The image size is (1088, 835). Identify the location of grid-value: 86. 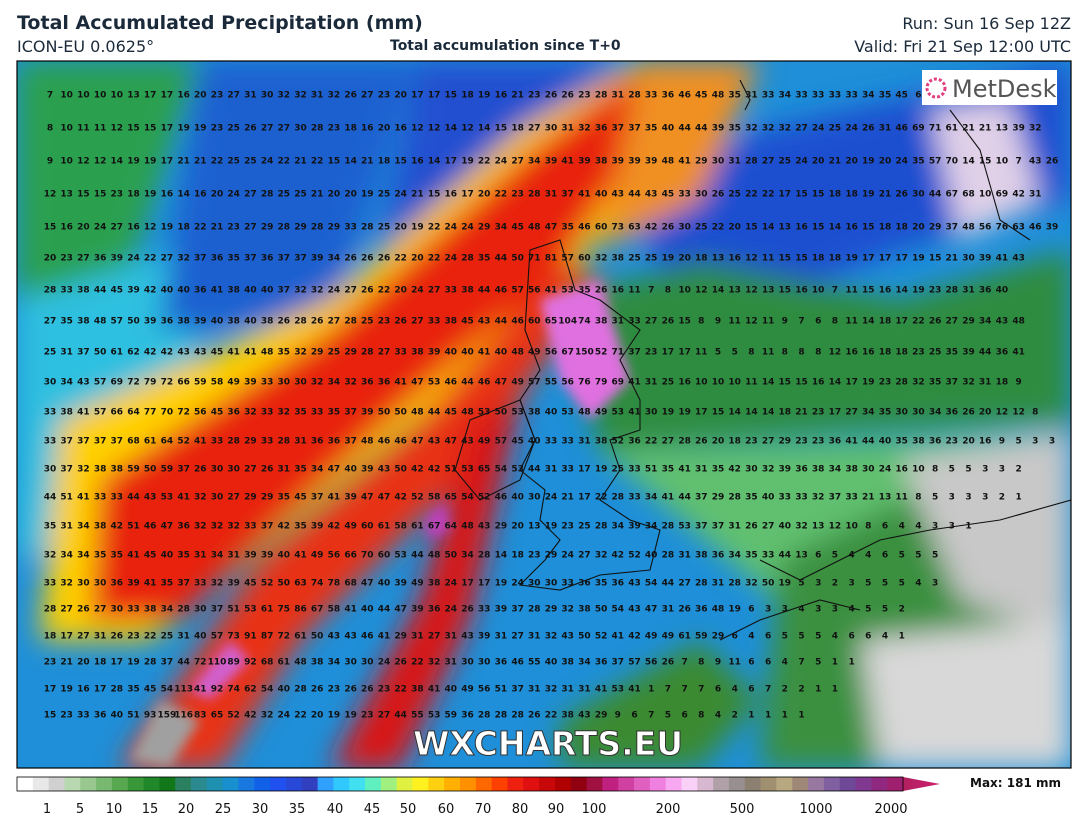
(300, 610).